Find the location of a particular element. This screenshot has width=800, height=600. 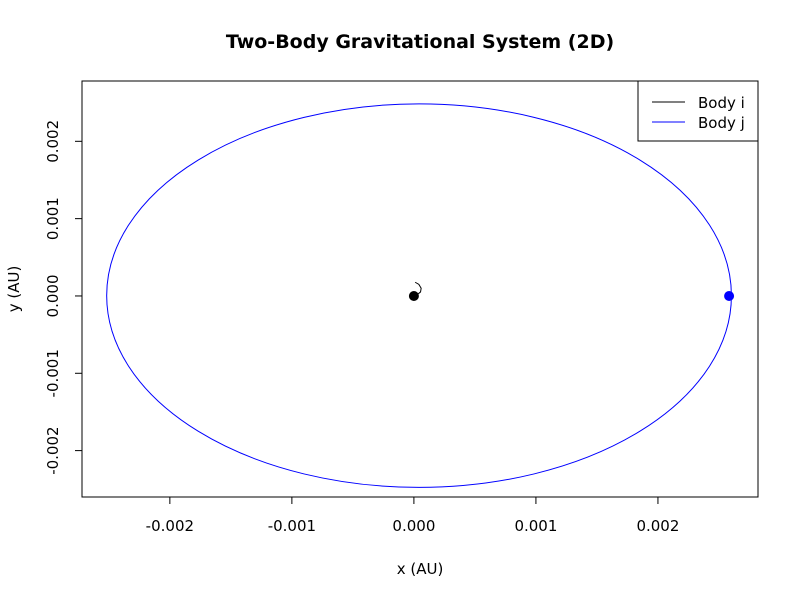

body-j-marker is located at coordinates (729, 296).